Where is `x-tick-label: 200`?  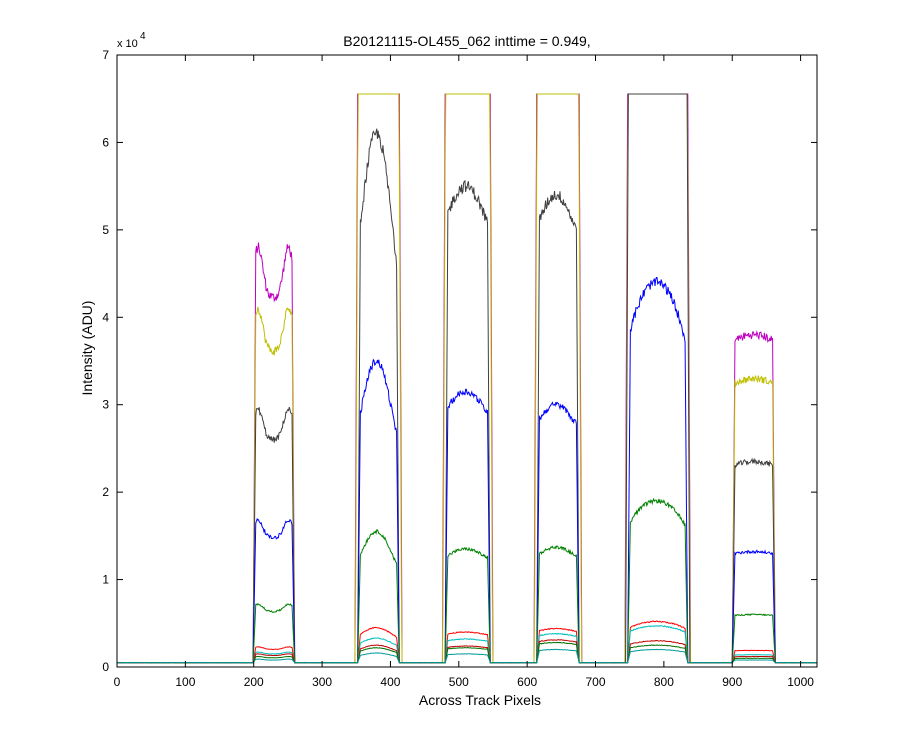
x-tick-label: 200 is located at coordinates (254, 682).